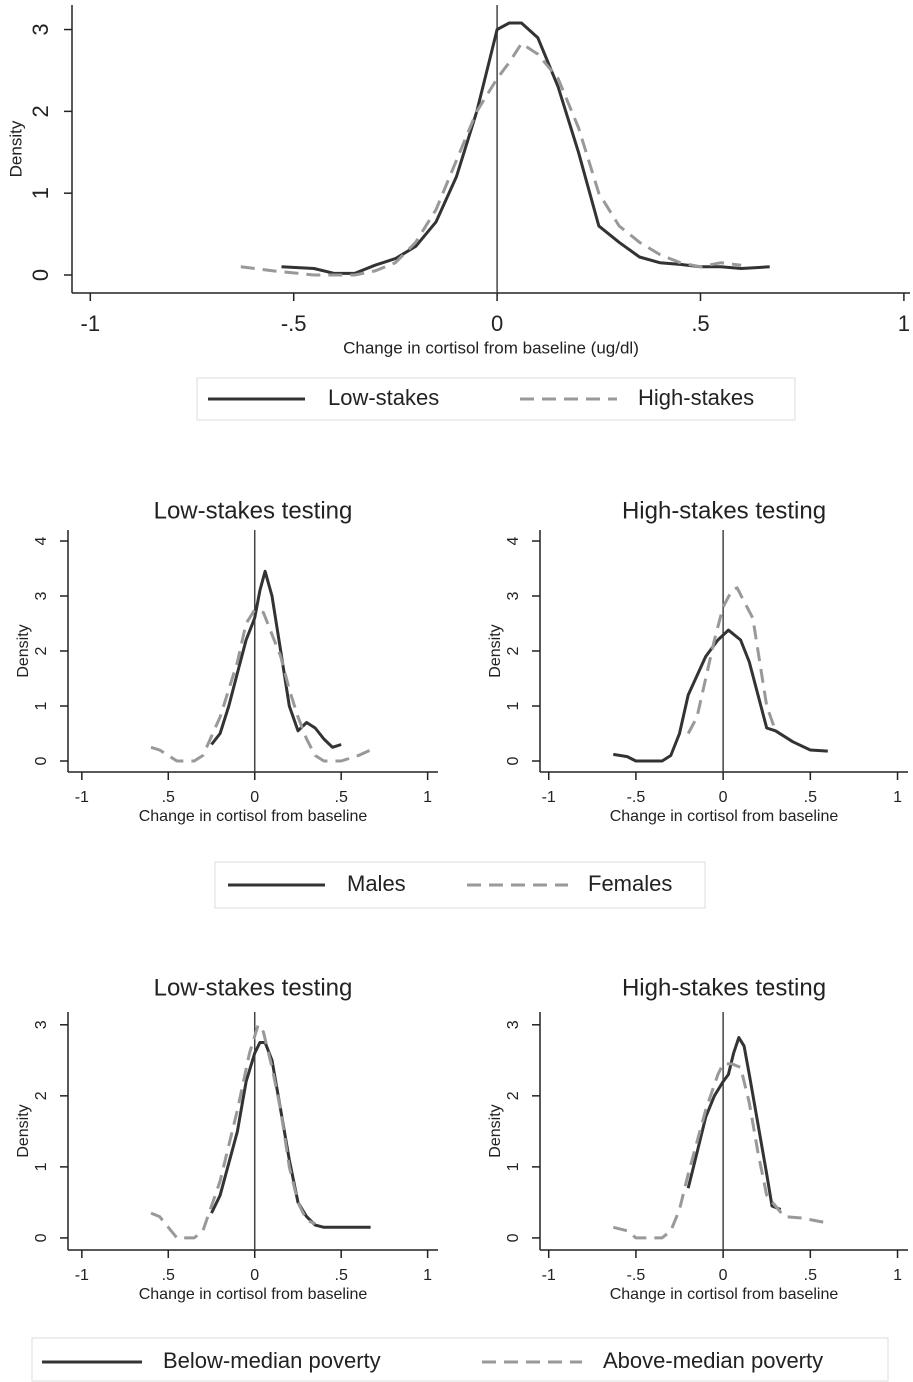 This screenshot has height=1382, width=913. What do you see at coordinates (491, 347) in the screenshot?
I see `x-axis-label: Change in cortisol from baseline (ug/dl)` at bounding box center [491, 347].